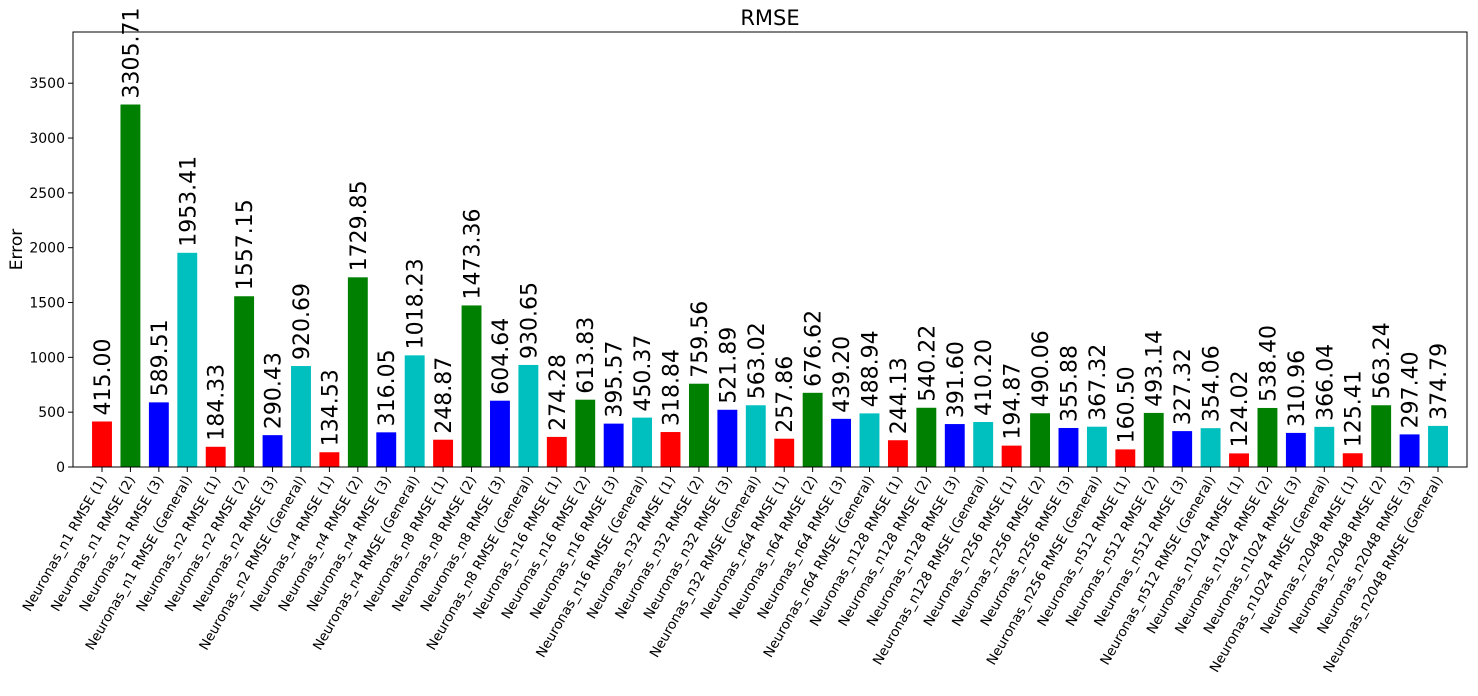  What do you see at coordinates (47, 139) in the screenshot?
I see `y-tick-label: 3000` at bounding box center [47, 139].